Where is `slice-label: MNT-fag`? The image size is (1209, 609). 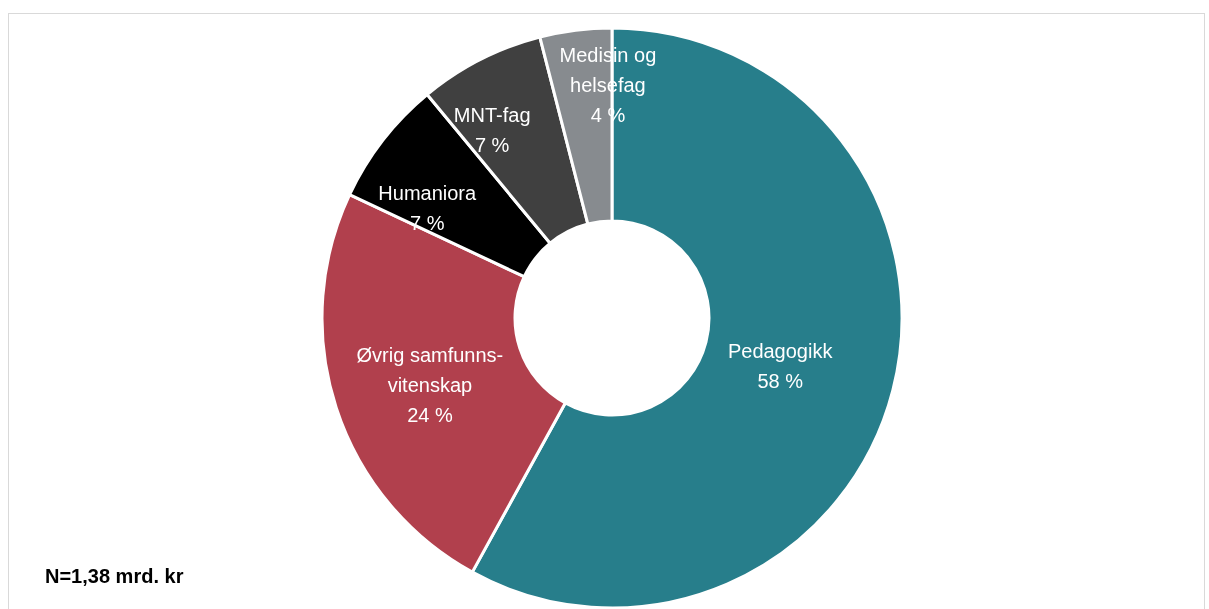
slice-label: MNT-fag is located at coordinates (492, 114).